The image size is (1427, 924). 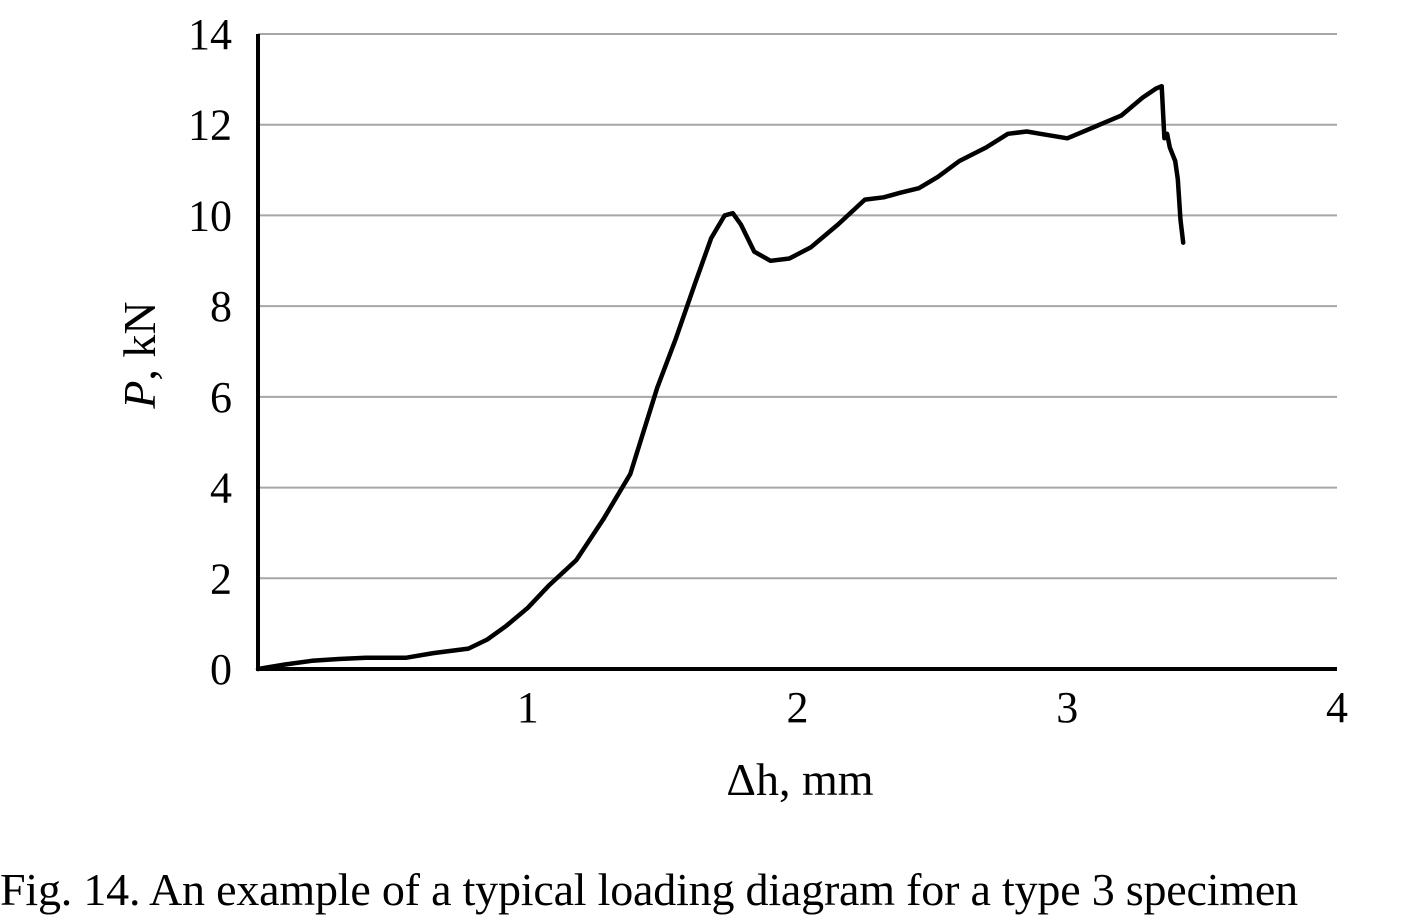 What do you see at coordinates (1337, 707) in the screenshot?
I see `x-tick-label-4: 4` at bounding box center [1337, 707].